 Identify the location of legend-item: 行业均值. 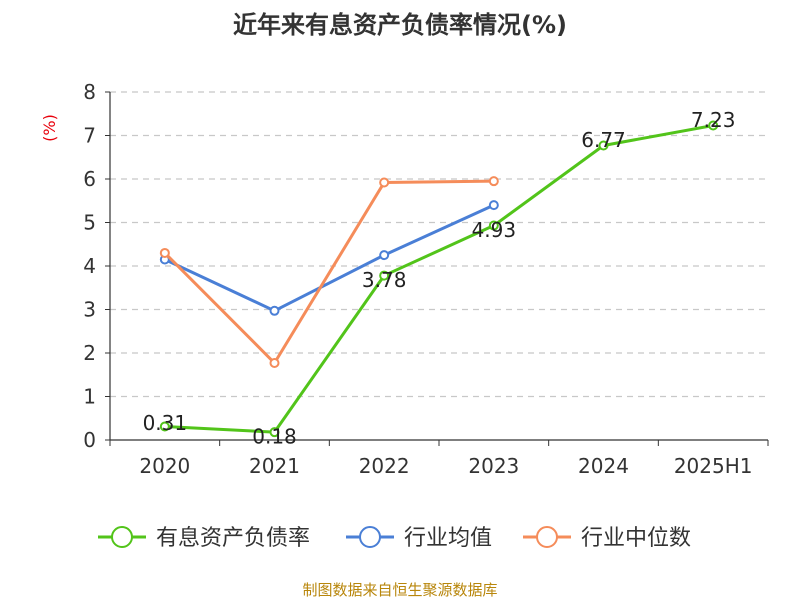
(419, 538).